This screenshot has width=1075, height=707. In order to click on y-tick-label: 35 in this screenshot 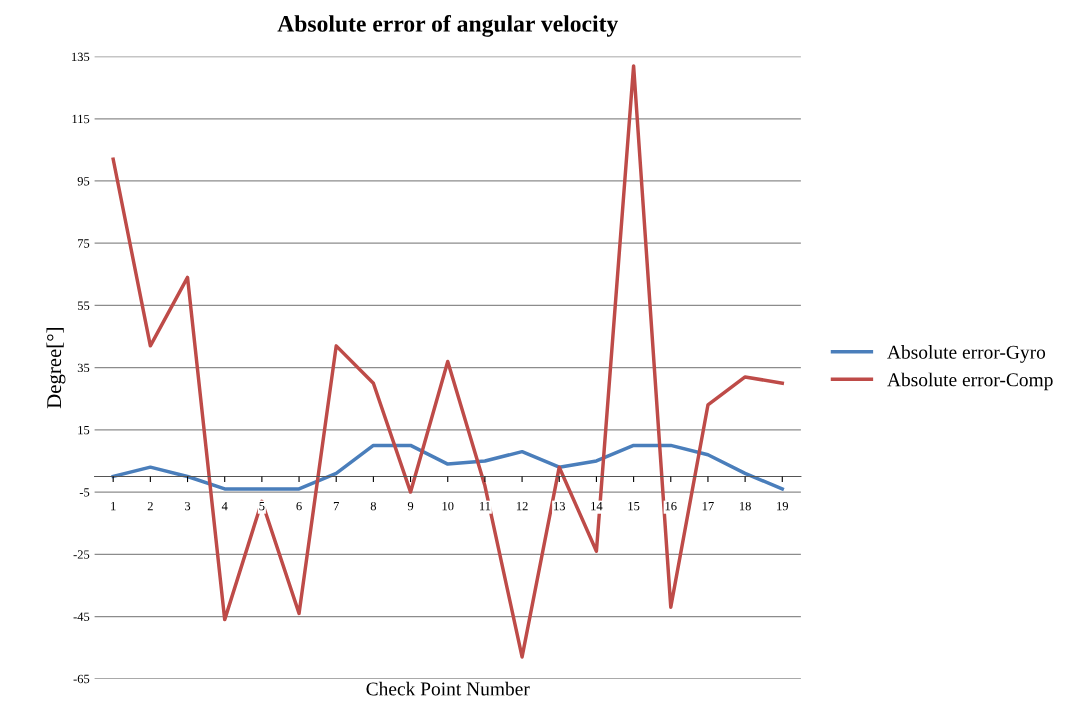, I will do `click(83, 368)`.